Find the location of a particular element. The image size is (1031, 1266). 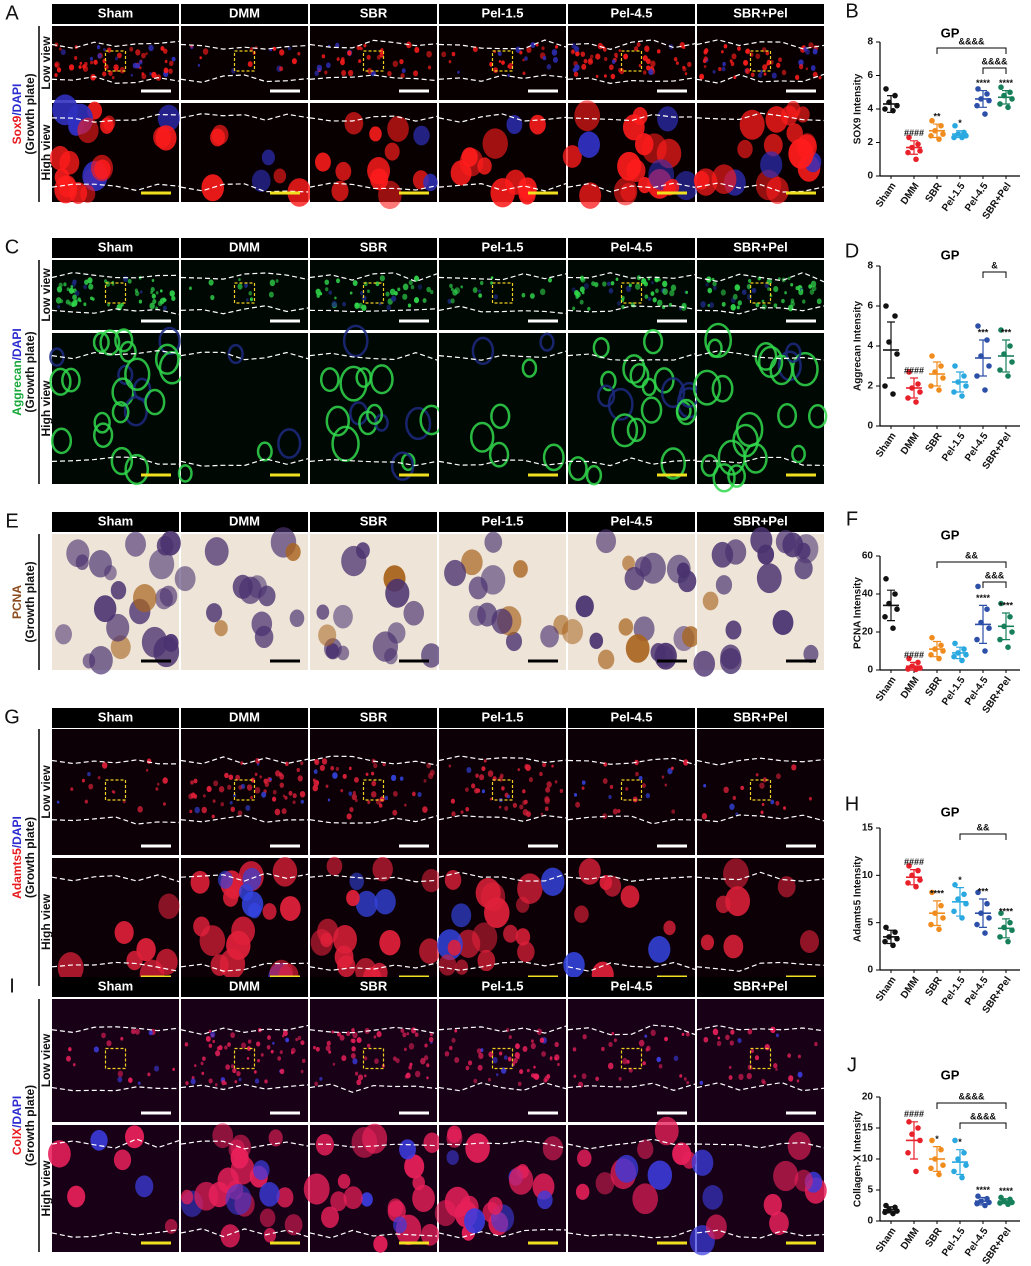

significance-label: * is located at coordinates (960, 880).